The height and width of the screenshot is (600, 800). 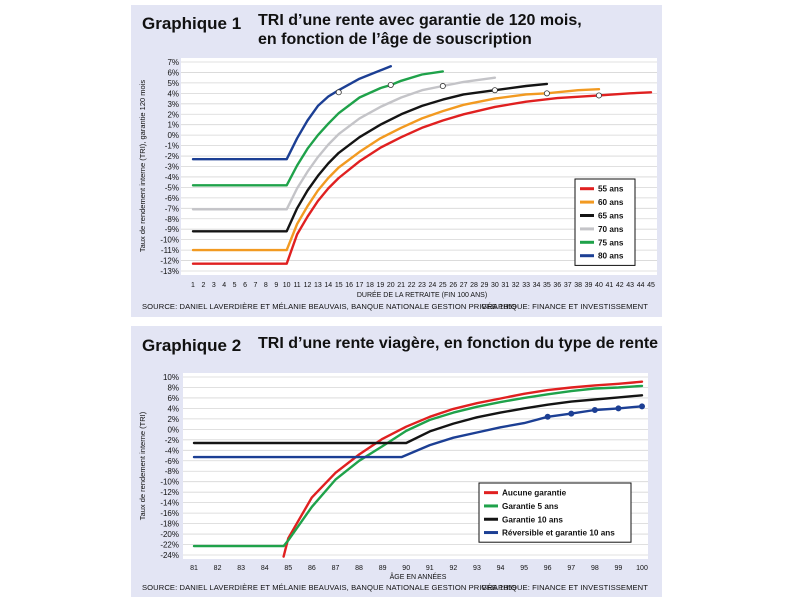 What do you see at coordinates (406, 568) in the screenshot?
I see `x-tick-label: 90` at bounding box center [406, 568].